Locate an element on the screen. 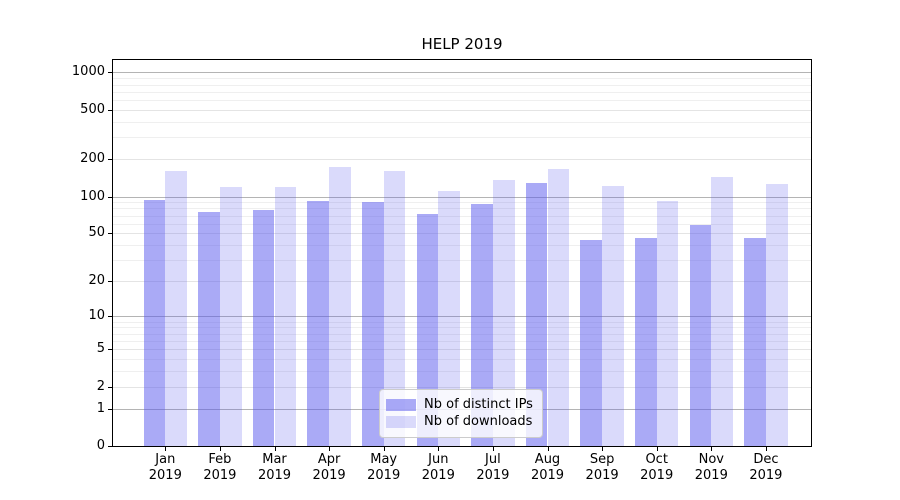  bar-downloads-may is located at coordinates (394, 308).